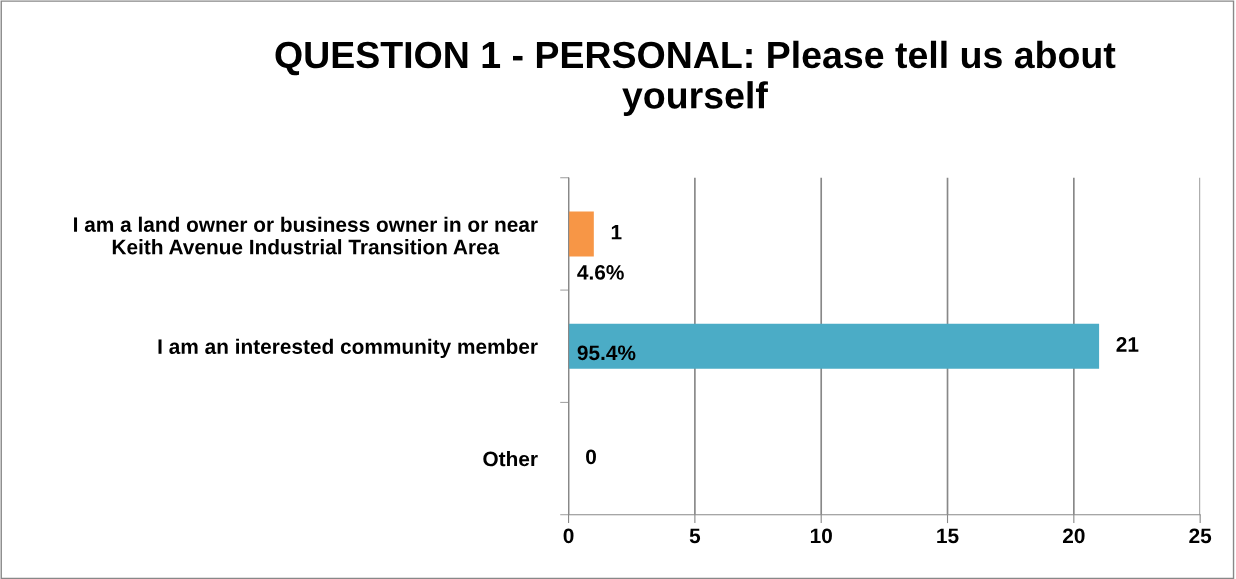 The width and height of the screenshot is (1236, 579). I want to click on y-tick-label: I am a land owner or business owner in or near Keith Avenue Industrial Transition Area, so click(306, 235).